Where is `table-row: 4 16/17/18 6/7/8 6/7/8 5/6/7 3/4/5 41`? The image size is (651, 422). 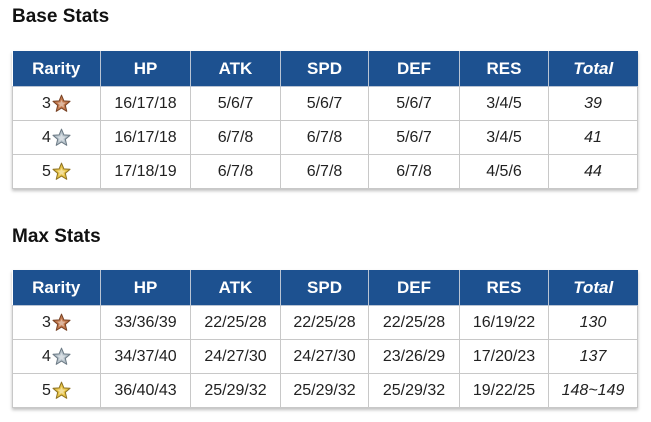
table-row: 4 16/17/18 6/7/8 6/7/8 5/6/7 3/4/5 41 is located at coordinates (325, 137).